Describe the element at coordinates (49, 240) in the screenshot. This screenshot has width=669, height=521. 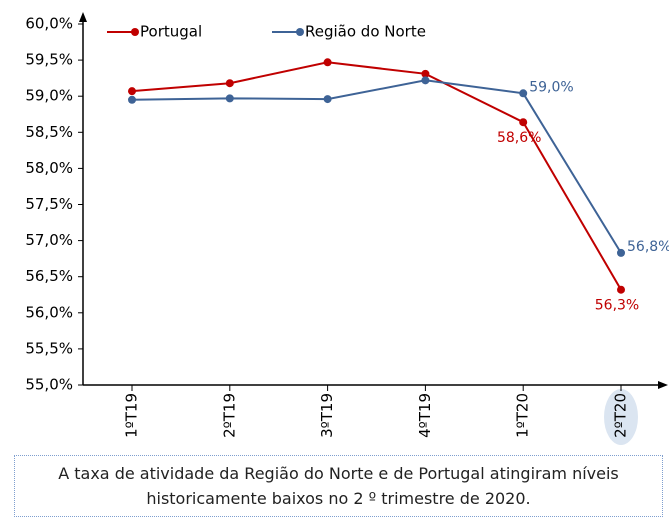
I see `y-tick-label: 57,0%` at that location.